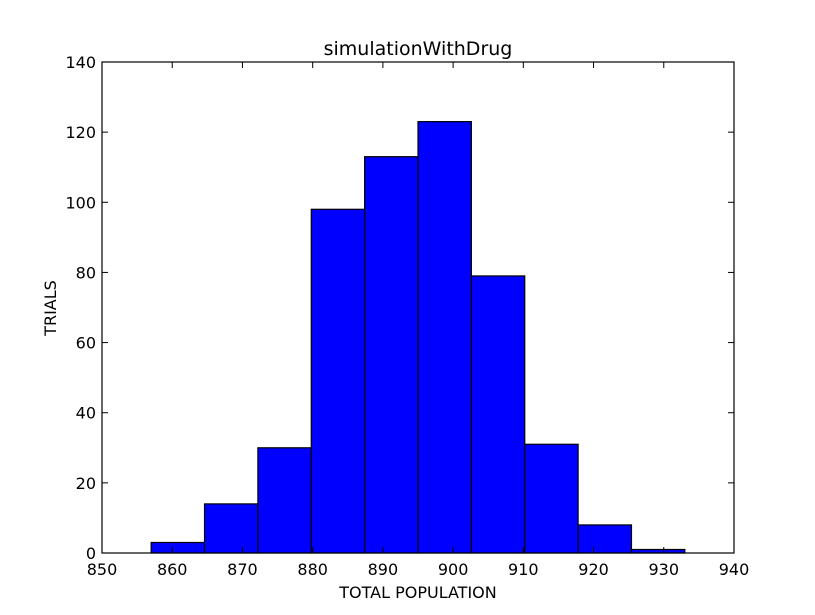 This screenshot has height=615, width=815. What do you see at coordinates (523, 569) in the screenshot?
I see `x-tick-label: 910` at bounding box center [523, 569].